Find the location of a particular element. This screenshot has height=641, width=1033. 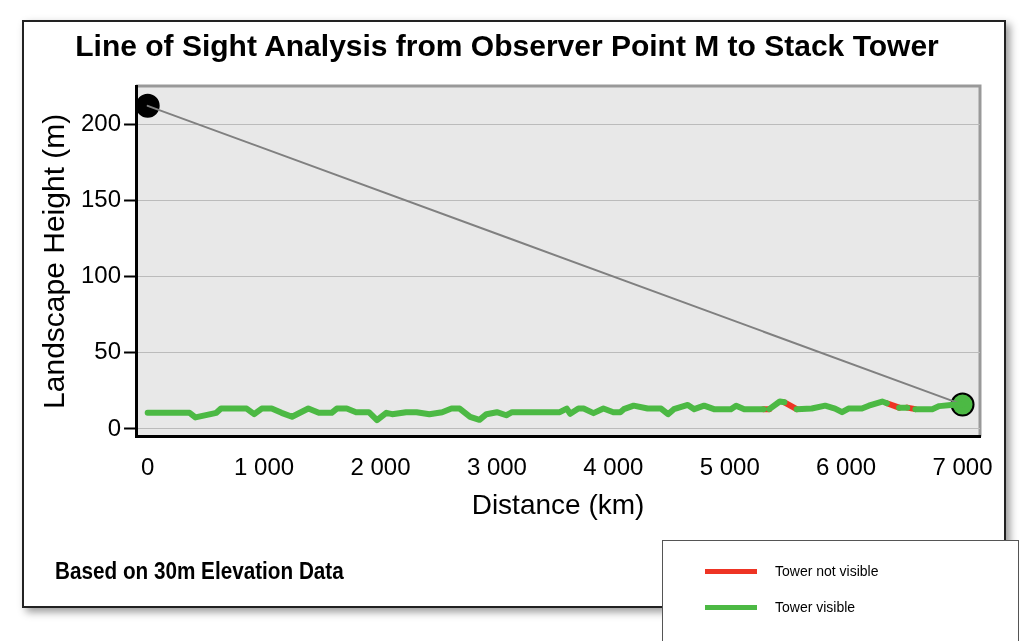

legend-label: Tower visible is located at coordinates (815, 607).